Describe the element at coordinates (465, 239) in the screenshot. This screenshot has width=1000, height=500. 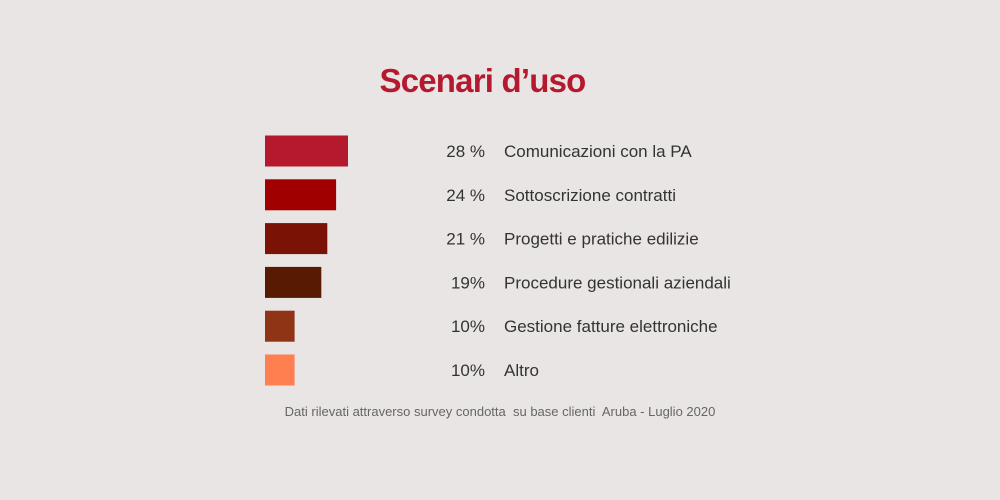
I see `value-label: 21 %` at that location.